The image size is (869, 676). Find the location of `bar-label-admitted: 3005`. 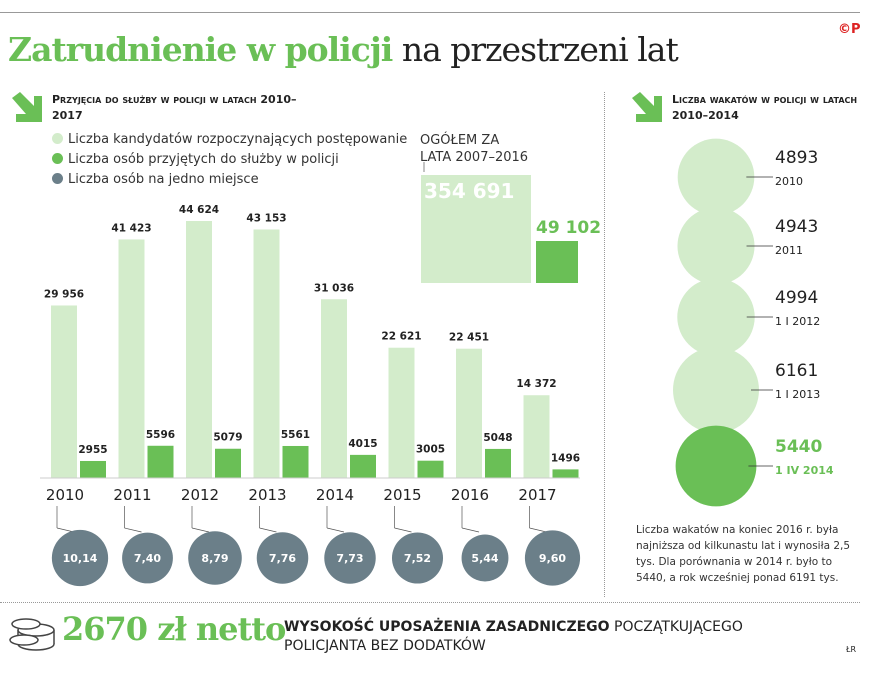

bar-label-admitted: 3005 is located at coordinates (430, 450).